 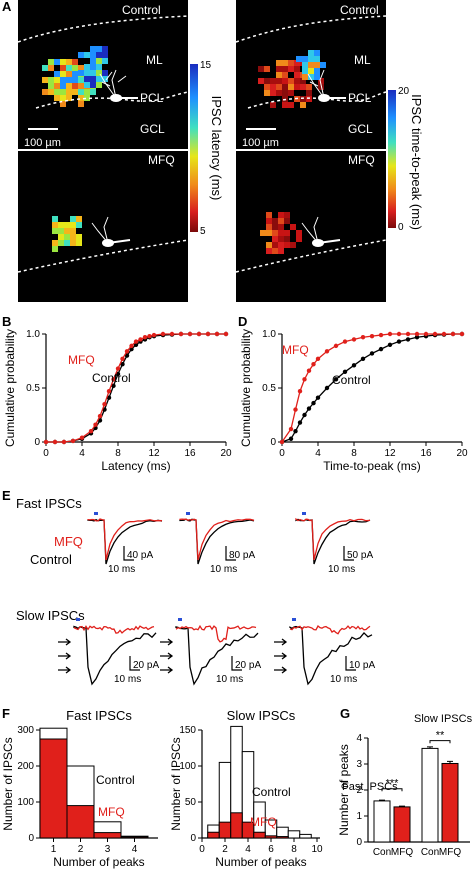 What do you see at coordinates (187, 766) in the screenshot?
I see `y-tick-label: 100` at bounding box center [187, 766].